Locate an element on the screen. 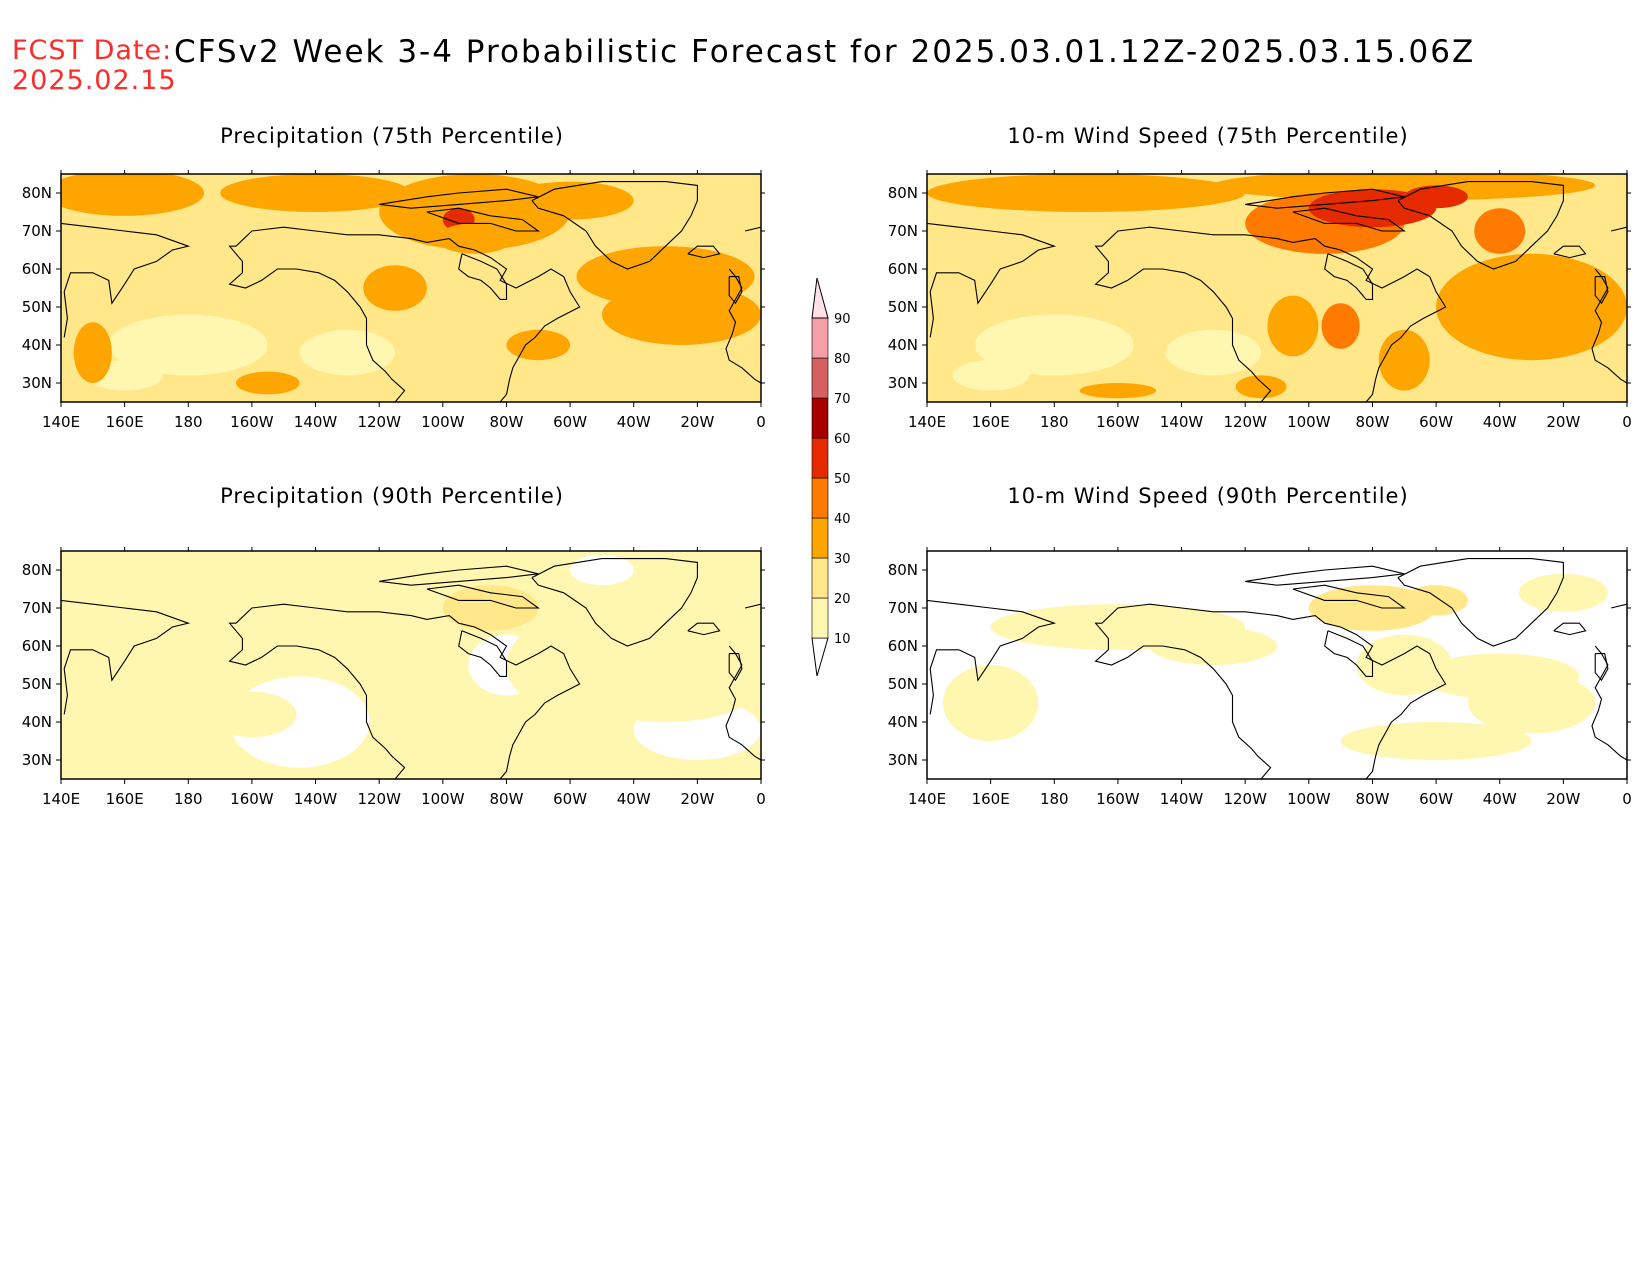 The width and height of the screenshot is (1650, 1275). colorbar-label: 60 is located at coordinates (842, 439).